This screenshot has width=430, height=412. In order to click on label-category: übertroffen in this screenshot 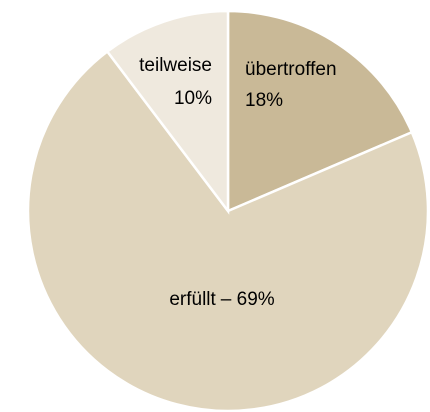, I will do `click(291, 69)`.